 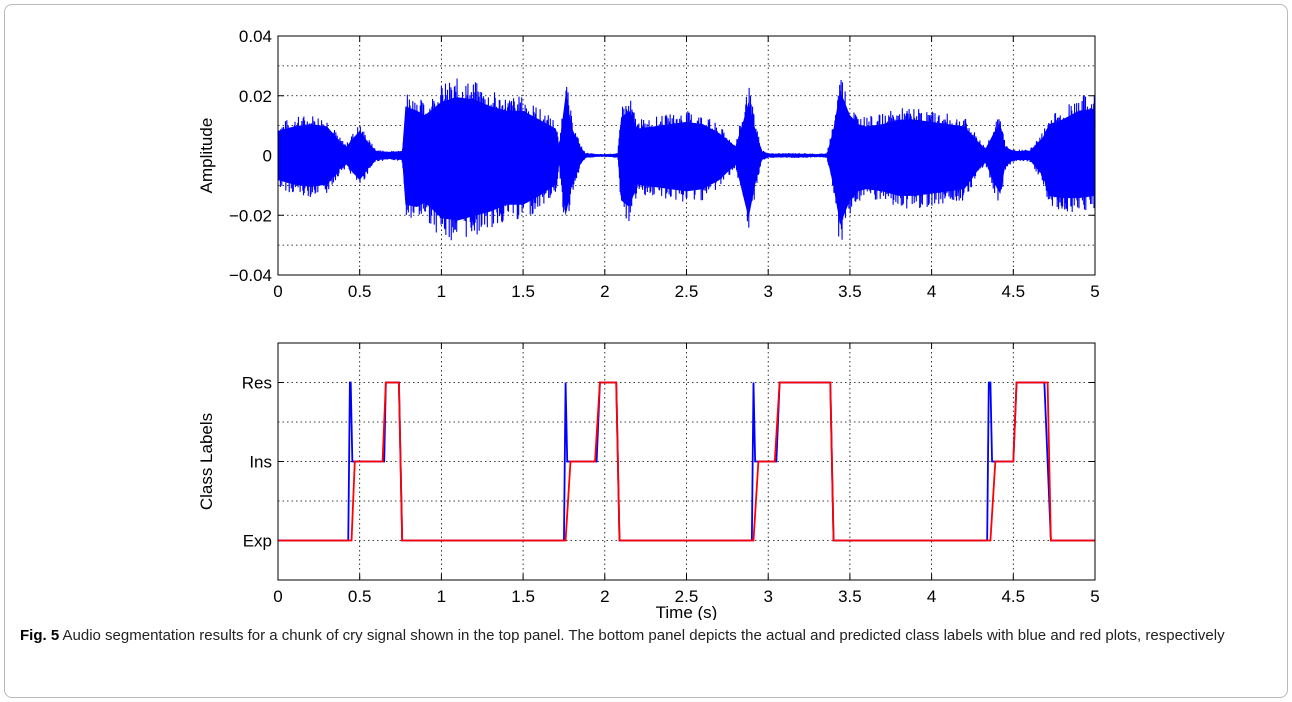 I want to click on y-tick-label: 0.04, so click(x=255, y=36).